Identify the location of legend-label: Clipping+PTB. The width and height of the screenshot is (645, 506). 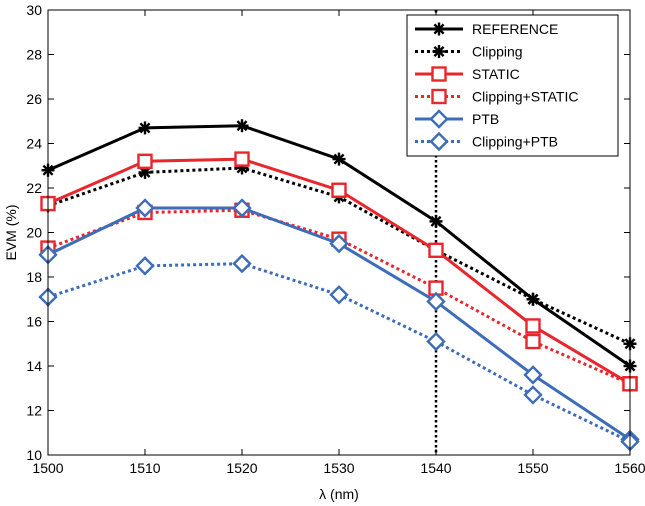
(515, 142).